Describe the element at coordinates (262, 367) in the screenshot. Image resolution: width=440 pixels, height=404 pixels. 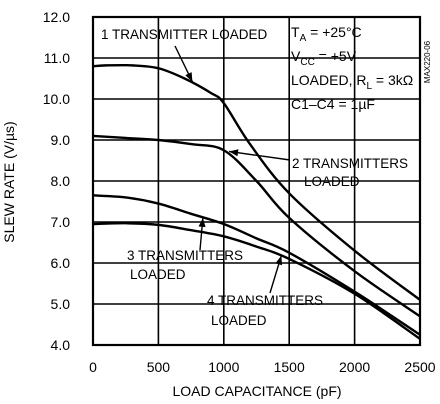
I see `x-tick-labels: 0 500 1000 1500 2000 2500` at that location.